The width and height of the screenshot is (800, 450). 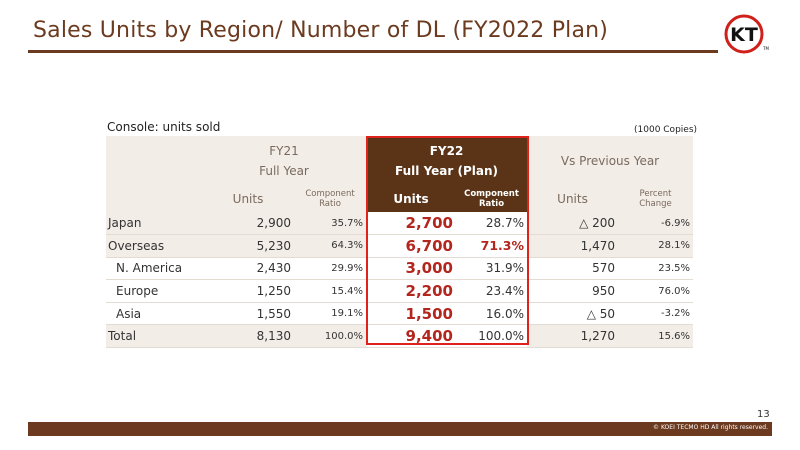 I want to click on fy21-ratio-cell: 64.3%, so click(x=330, y=246).